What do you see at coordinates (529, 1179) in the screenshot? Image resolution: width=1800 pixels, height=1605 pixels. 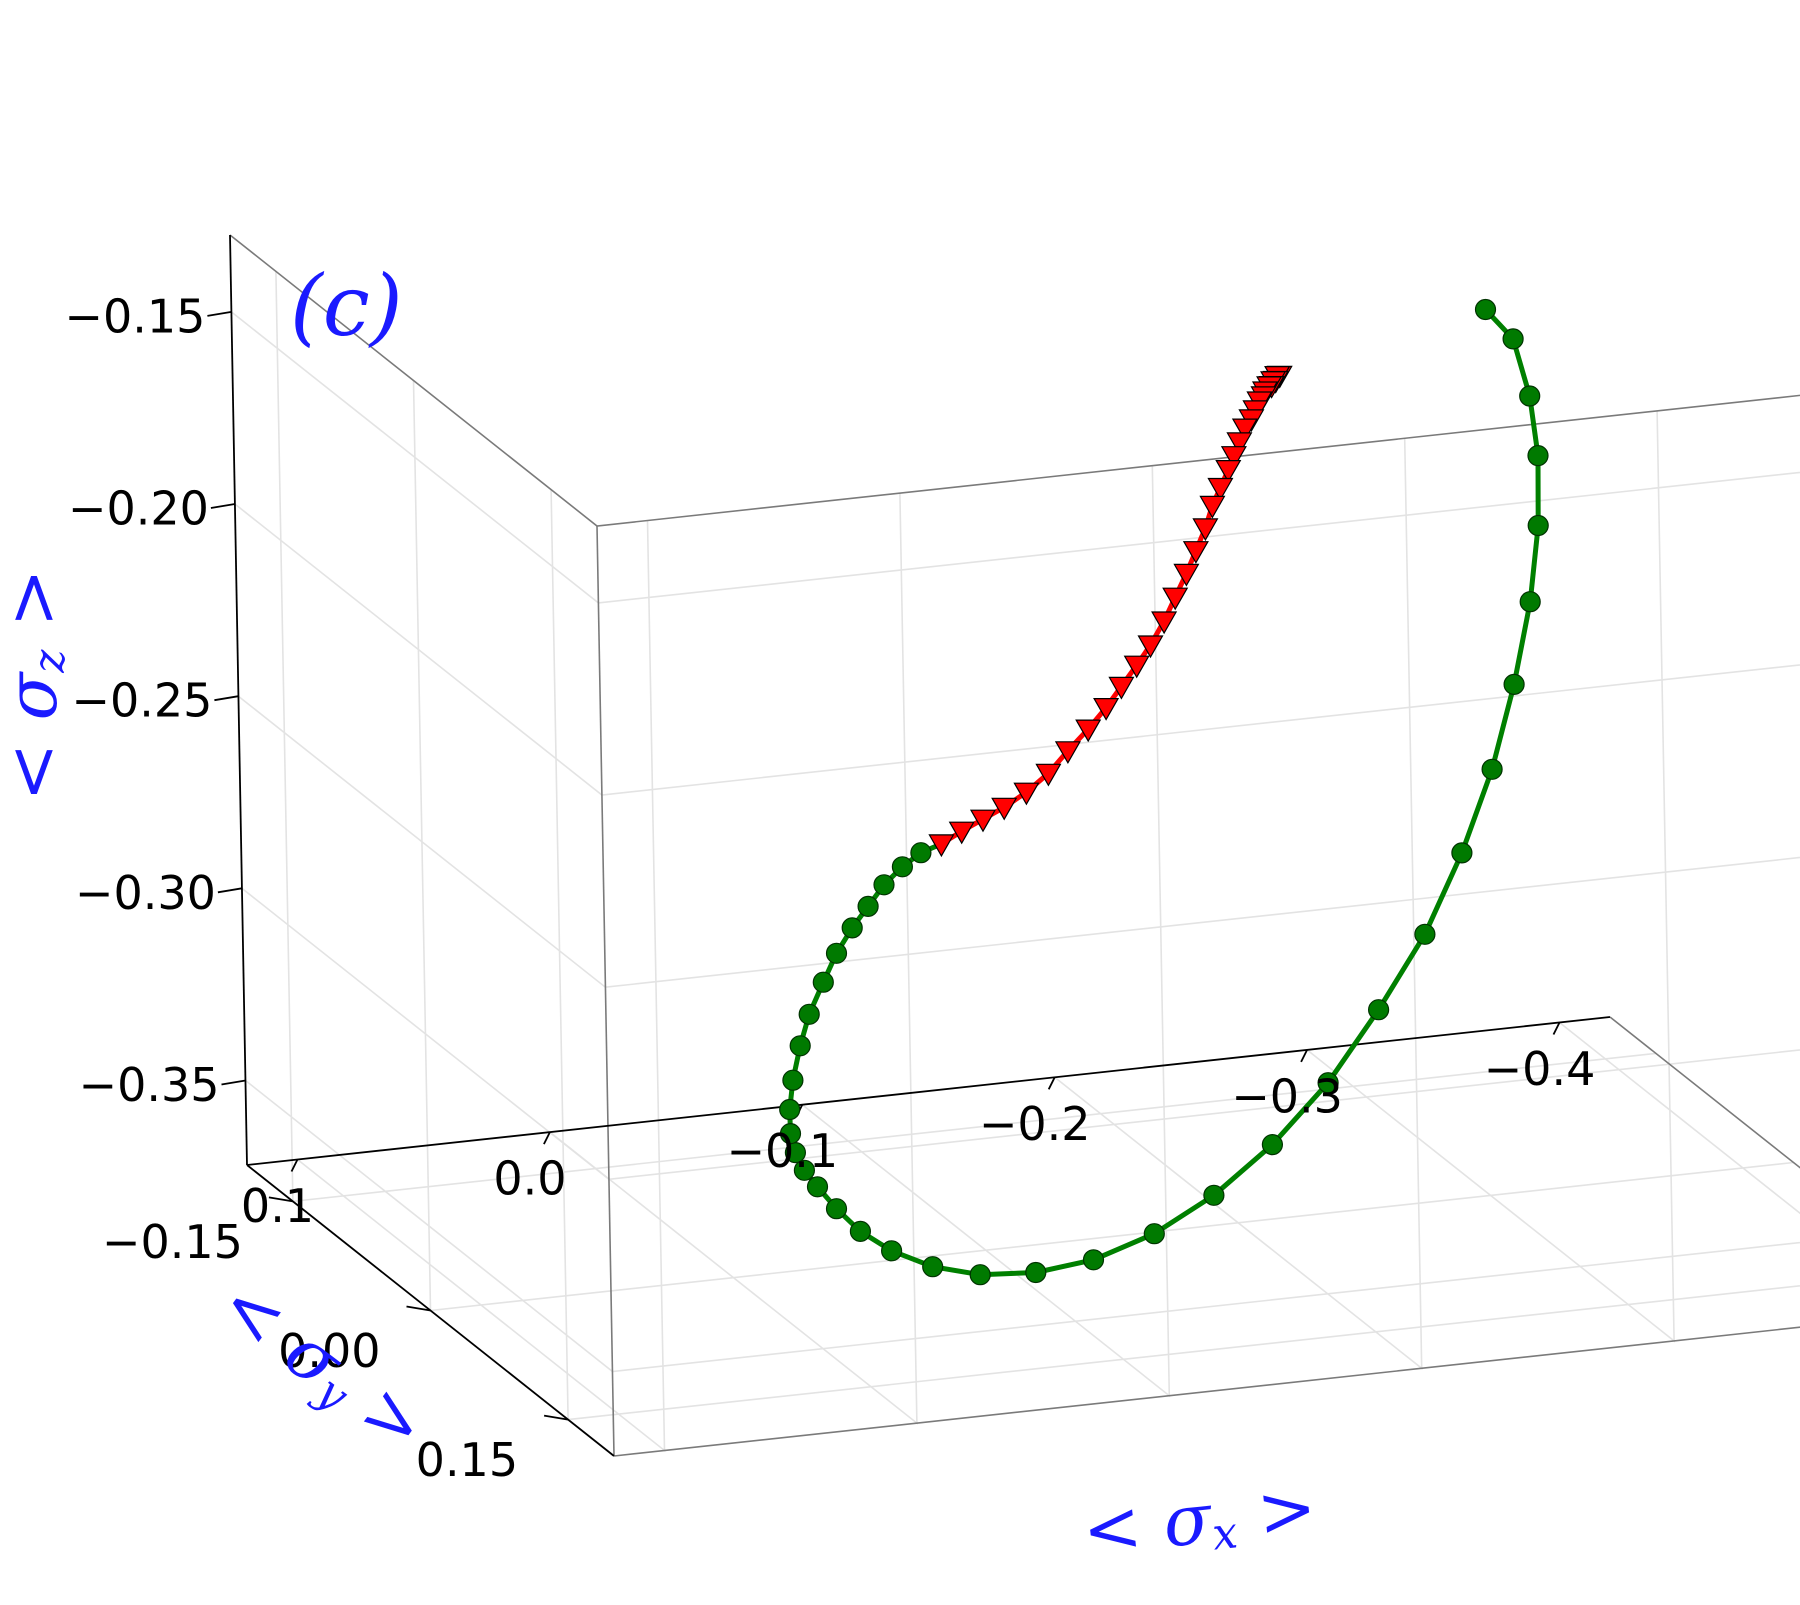 I see `x-axis-tick-label: 0.0` at bounding box center [529, 1179].